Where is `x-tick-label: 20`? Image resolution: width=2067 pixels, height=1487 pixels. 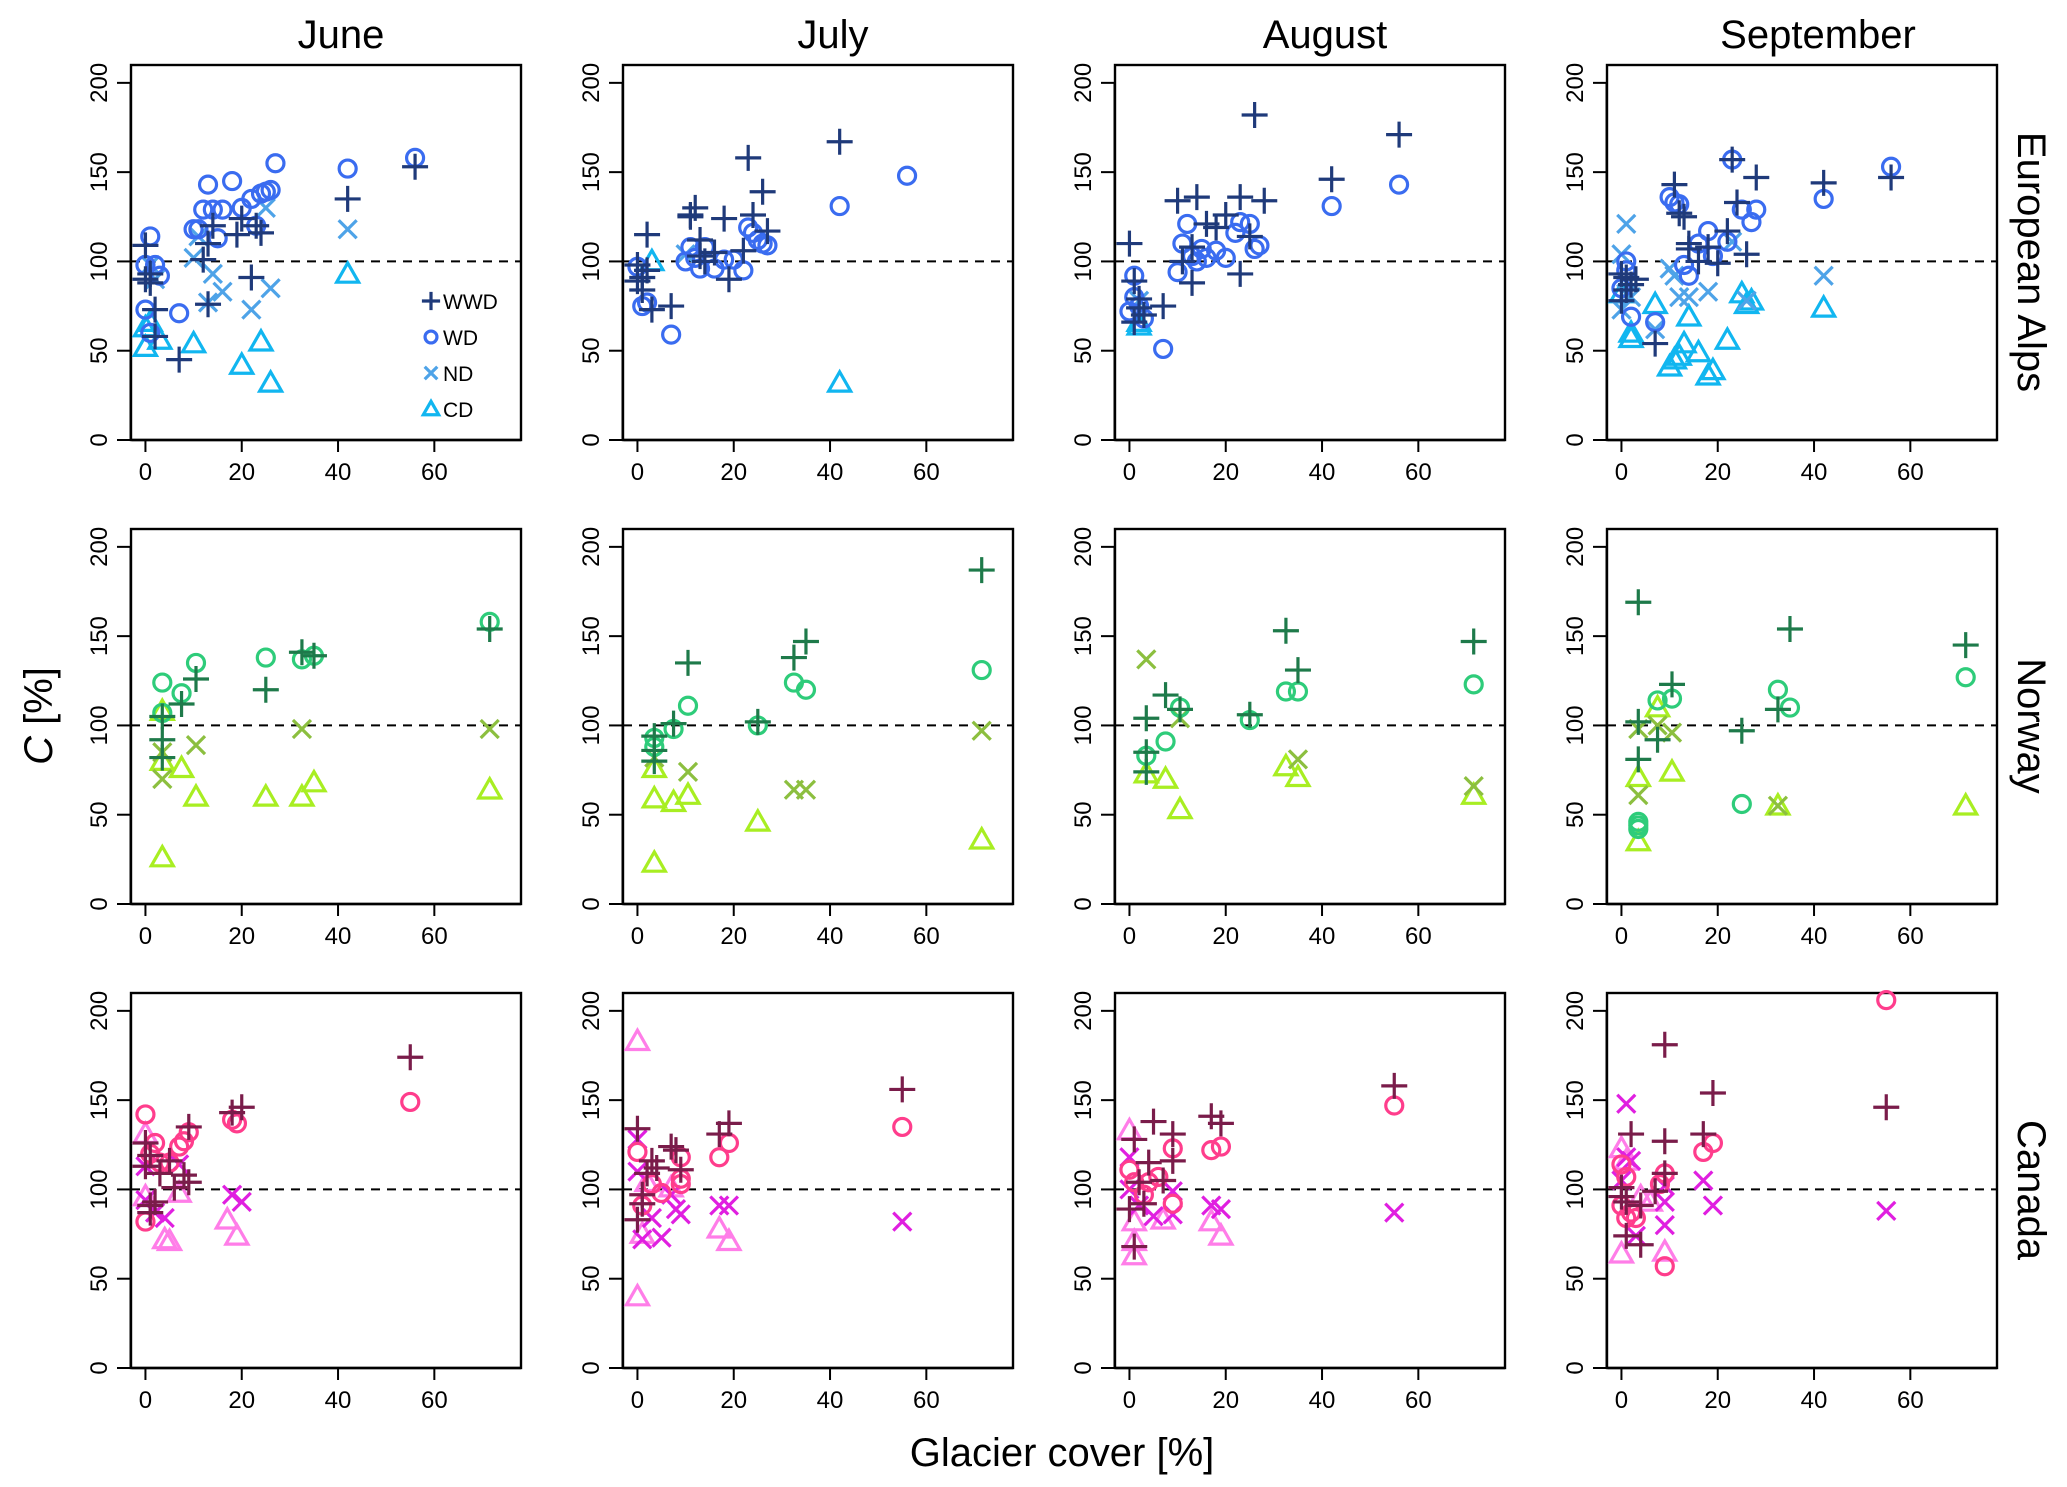 x-tick-label: 20 is located at coordinates (1225, 472).